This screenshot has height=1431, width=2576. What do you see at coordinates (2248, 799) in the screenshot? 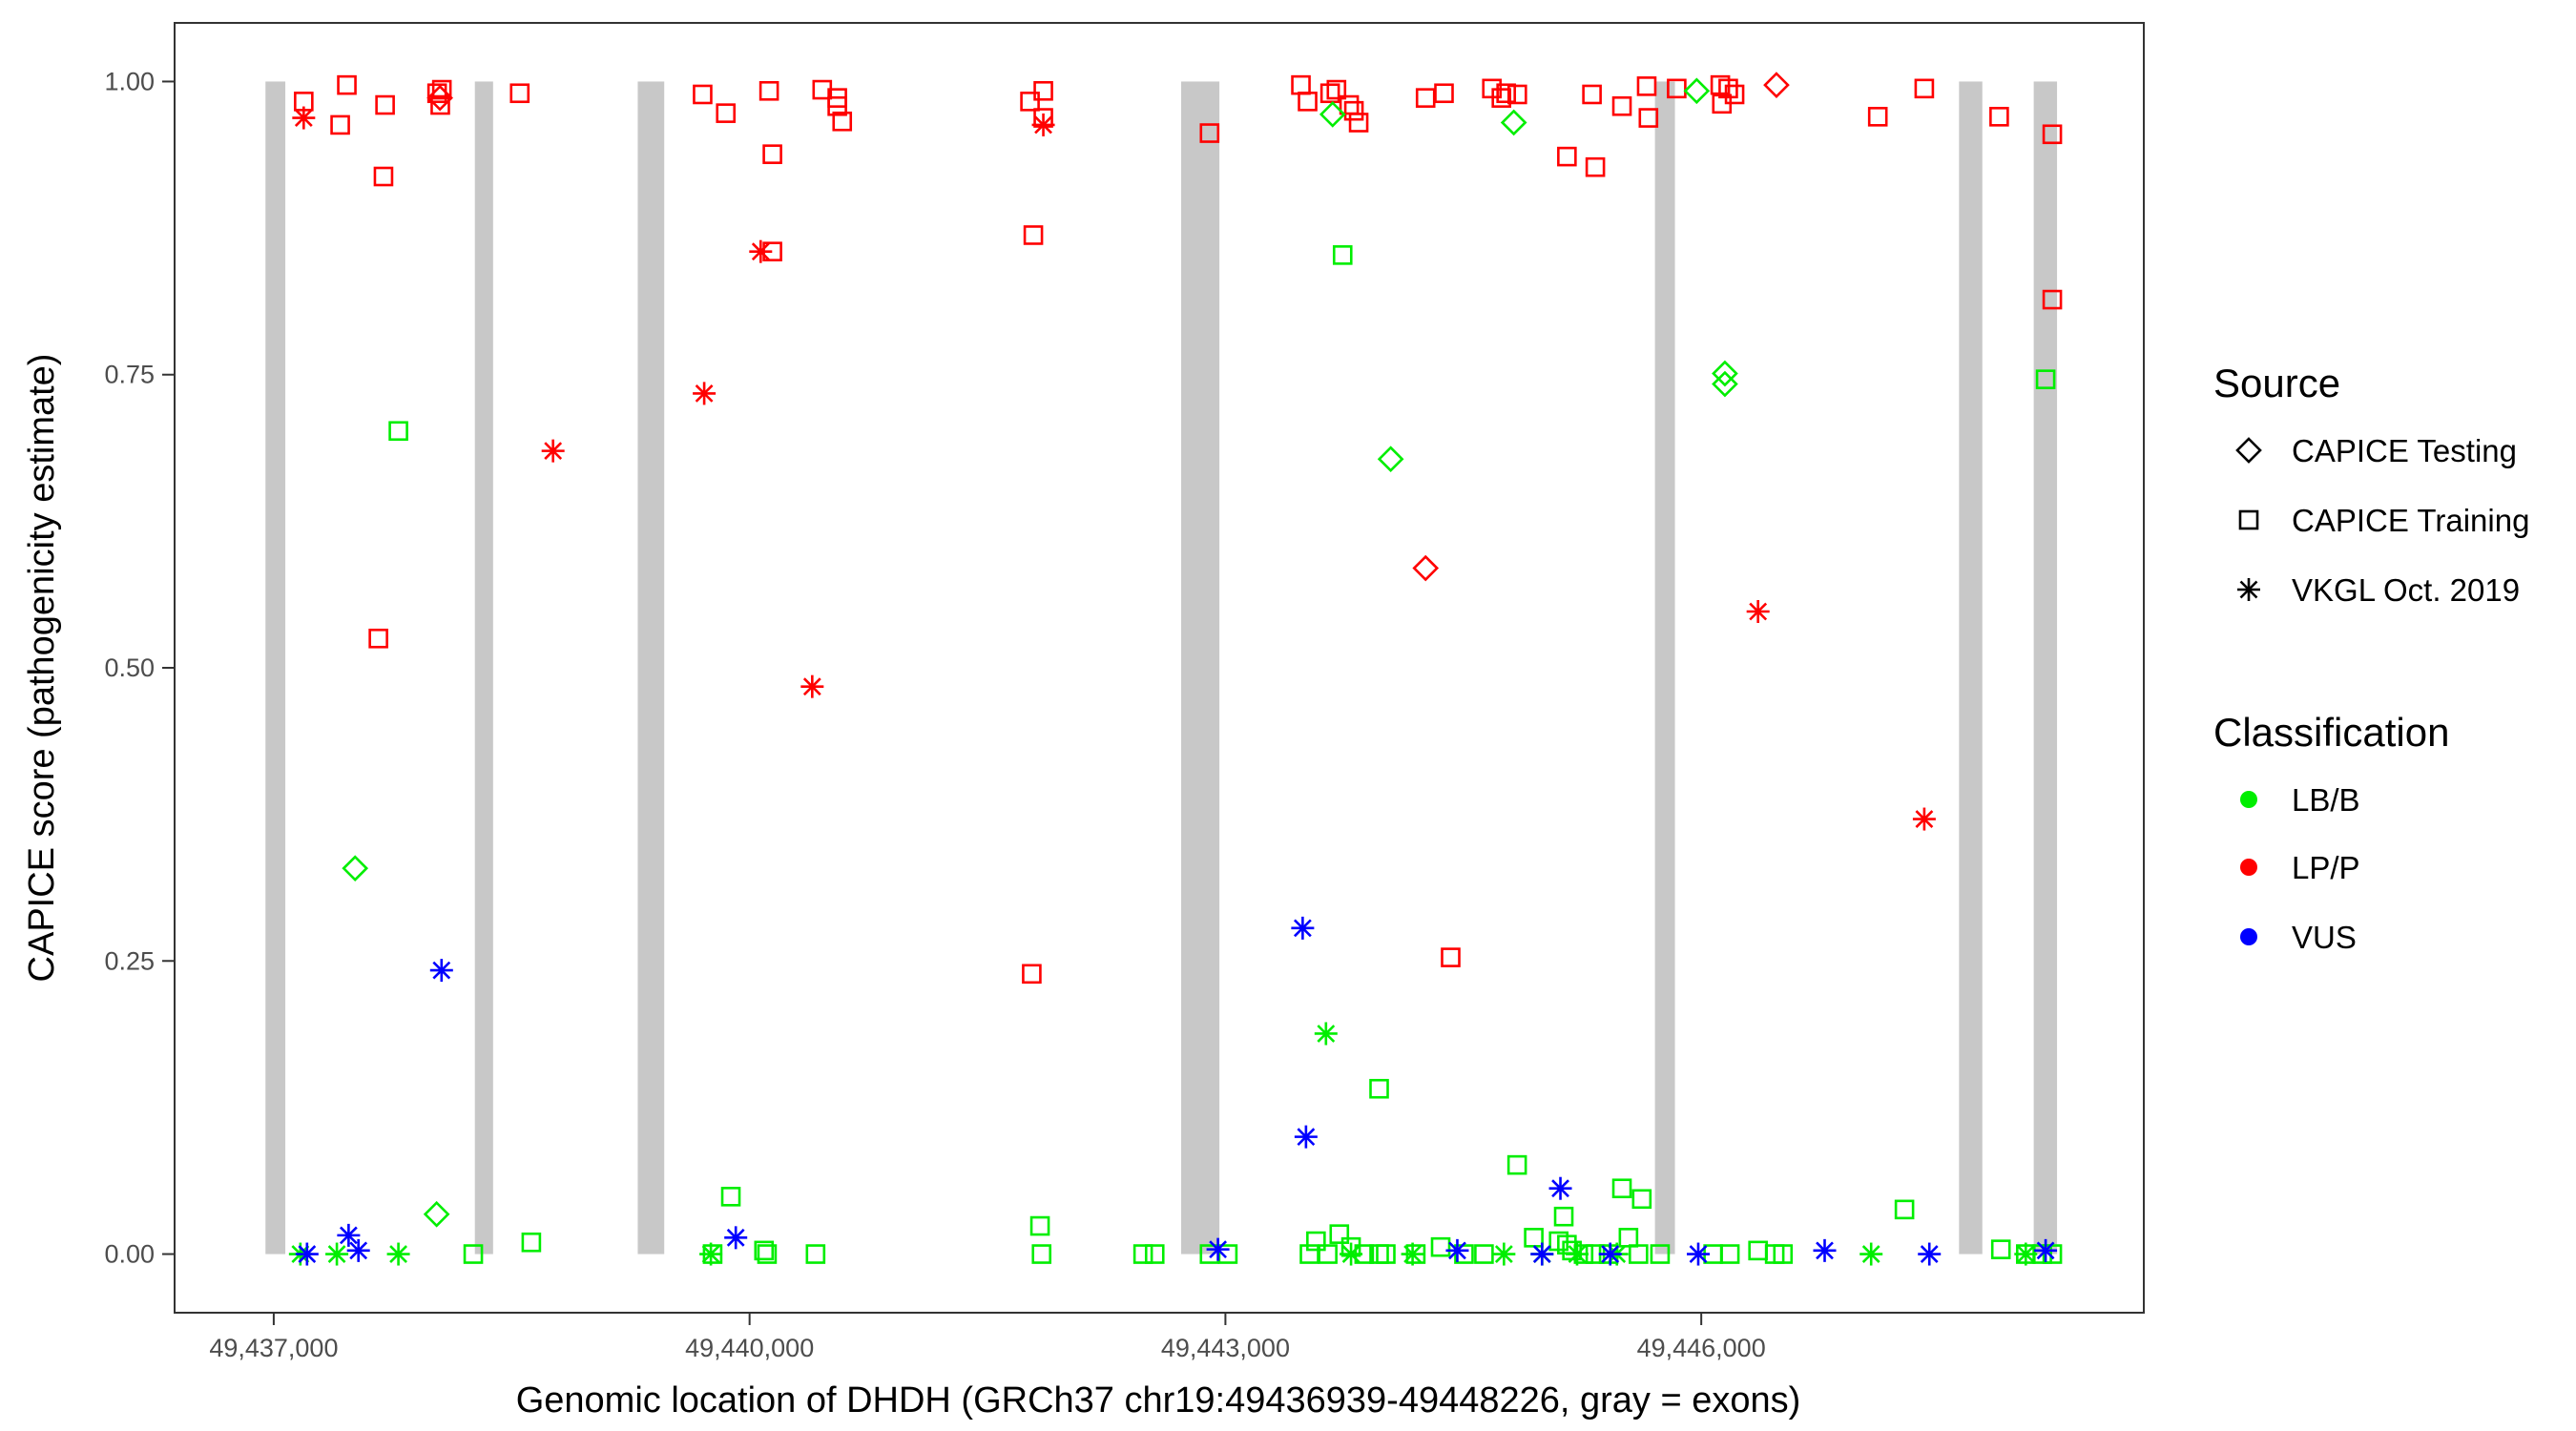
I see `legend-color-dot-icon` at bounding box center [2248, 799].